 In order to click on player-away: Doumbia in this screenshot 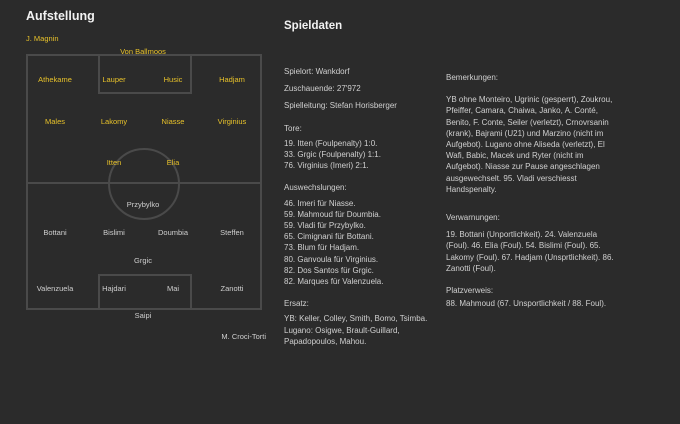, I will do `click(173, 232)`.